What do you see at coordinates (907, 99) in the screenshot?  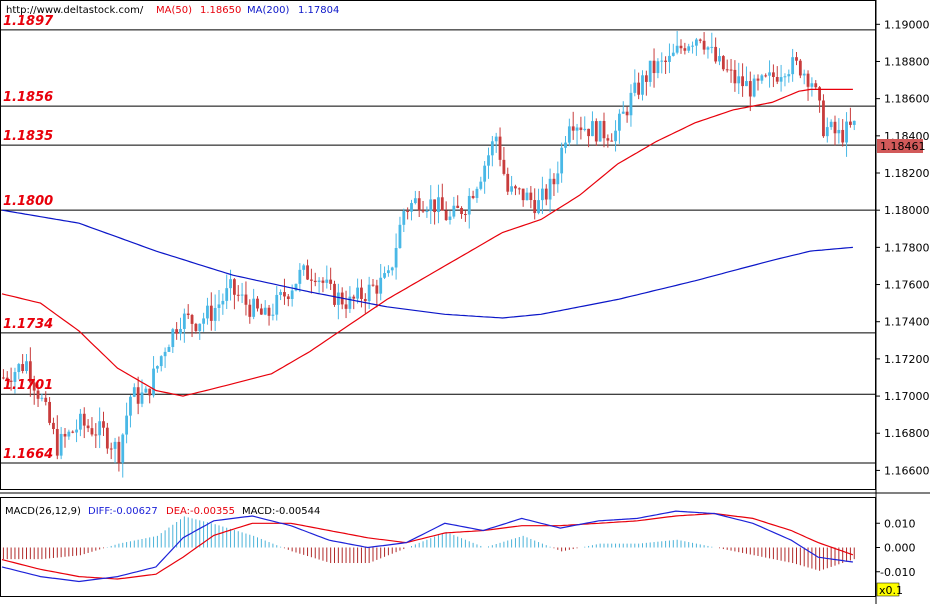 I see `price-tick-label-10: 1.18600` at bounding box center [907, 99].